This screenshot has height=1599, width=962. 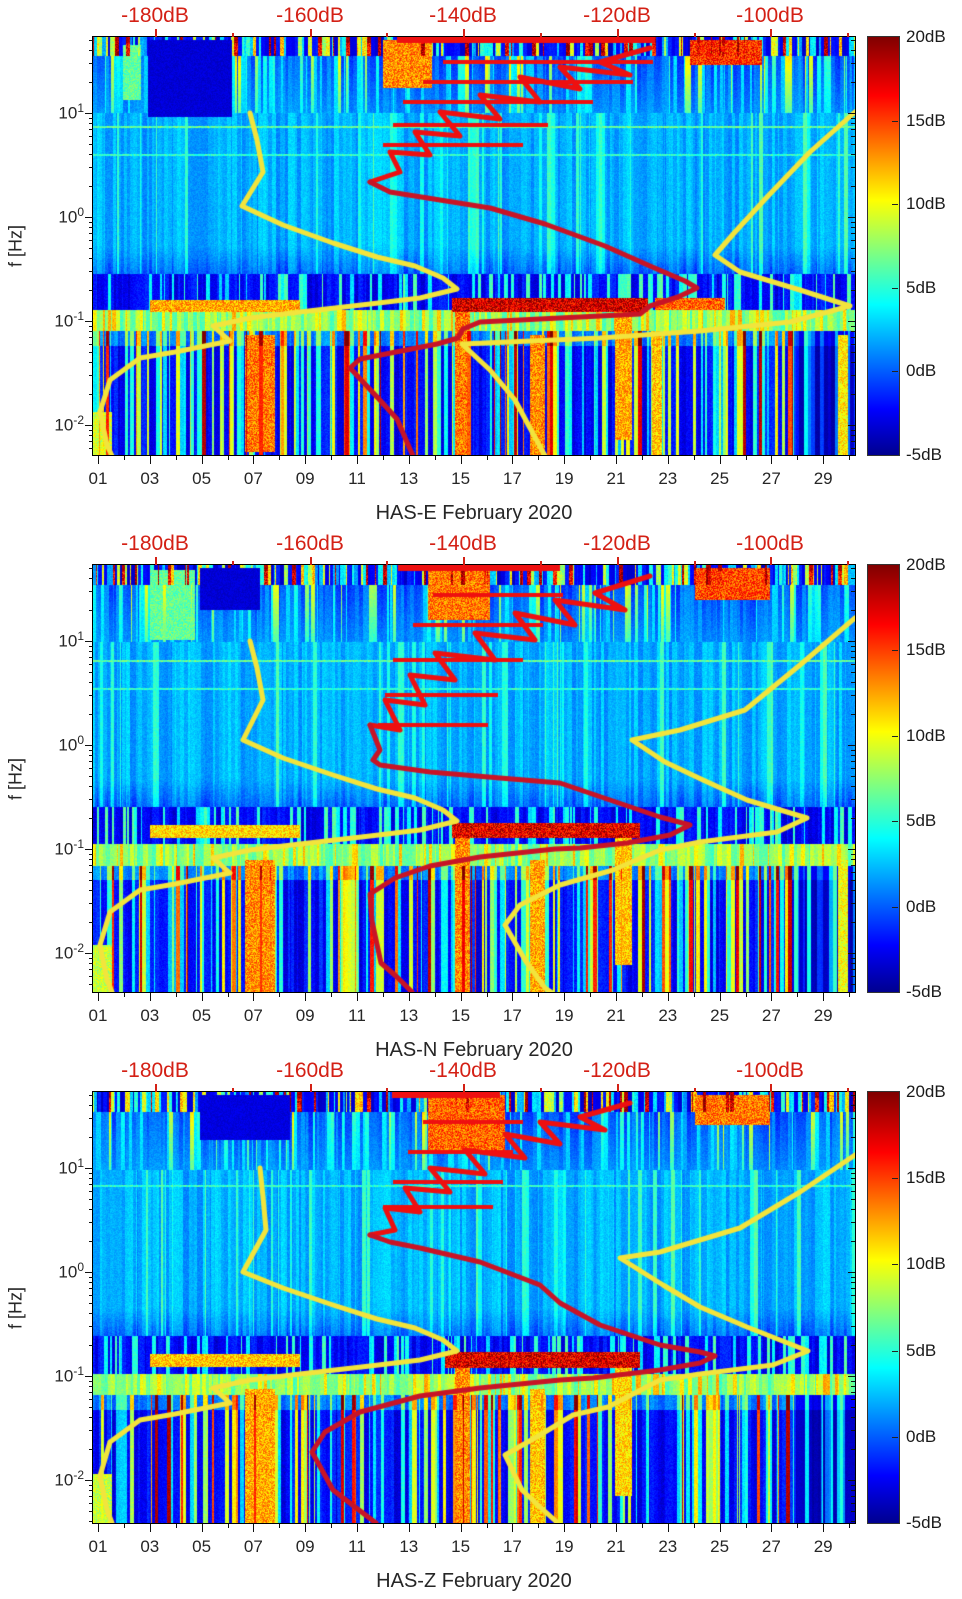 What do you see at coordinates (80, 1163) in the screenshot?
I see `y-tick-exponent: 1` at bounding box center [80, 1163].